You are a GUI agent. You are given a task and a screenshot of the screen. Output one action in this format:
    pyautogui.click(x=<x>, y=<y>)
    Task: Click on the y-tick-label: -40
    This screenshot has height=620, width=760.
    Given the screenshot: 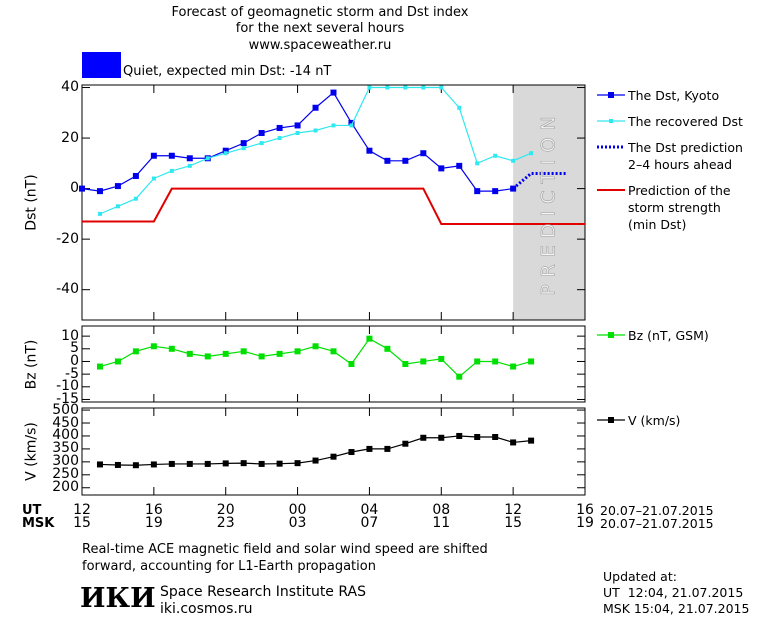 What is the action you would take?
    pyautogui.click(x=67, y=289)
    